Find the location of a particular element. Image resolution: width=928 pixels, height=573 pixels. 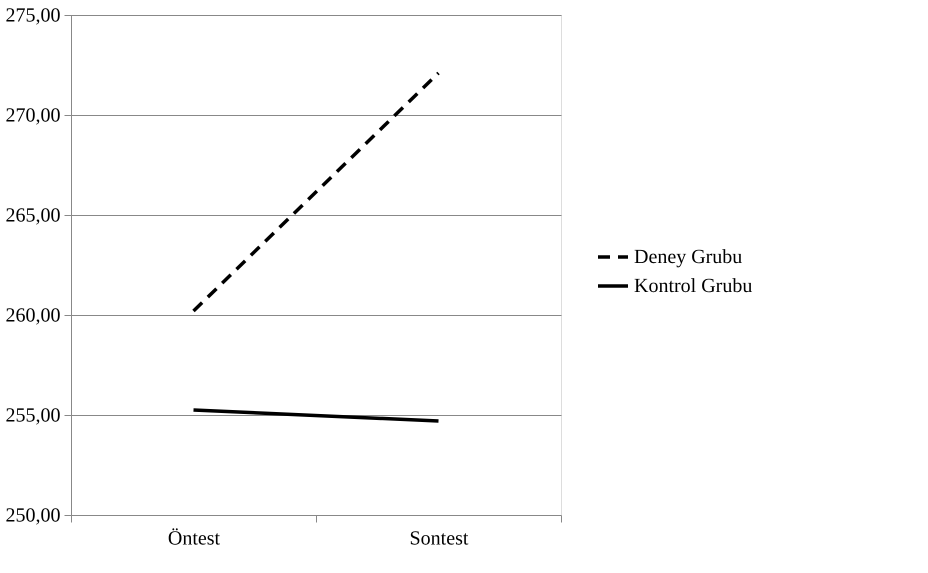

y-tick-label: 270,00 is located at coordinates (33, 115).